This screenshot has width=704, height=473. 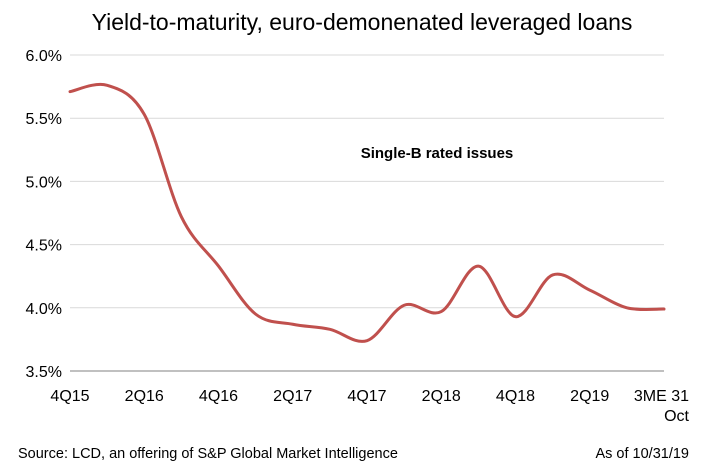 I want to click on x-tick-label: 4Q15, so click(x=69, y=396).